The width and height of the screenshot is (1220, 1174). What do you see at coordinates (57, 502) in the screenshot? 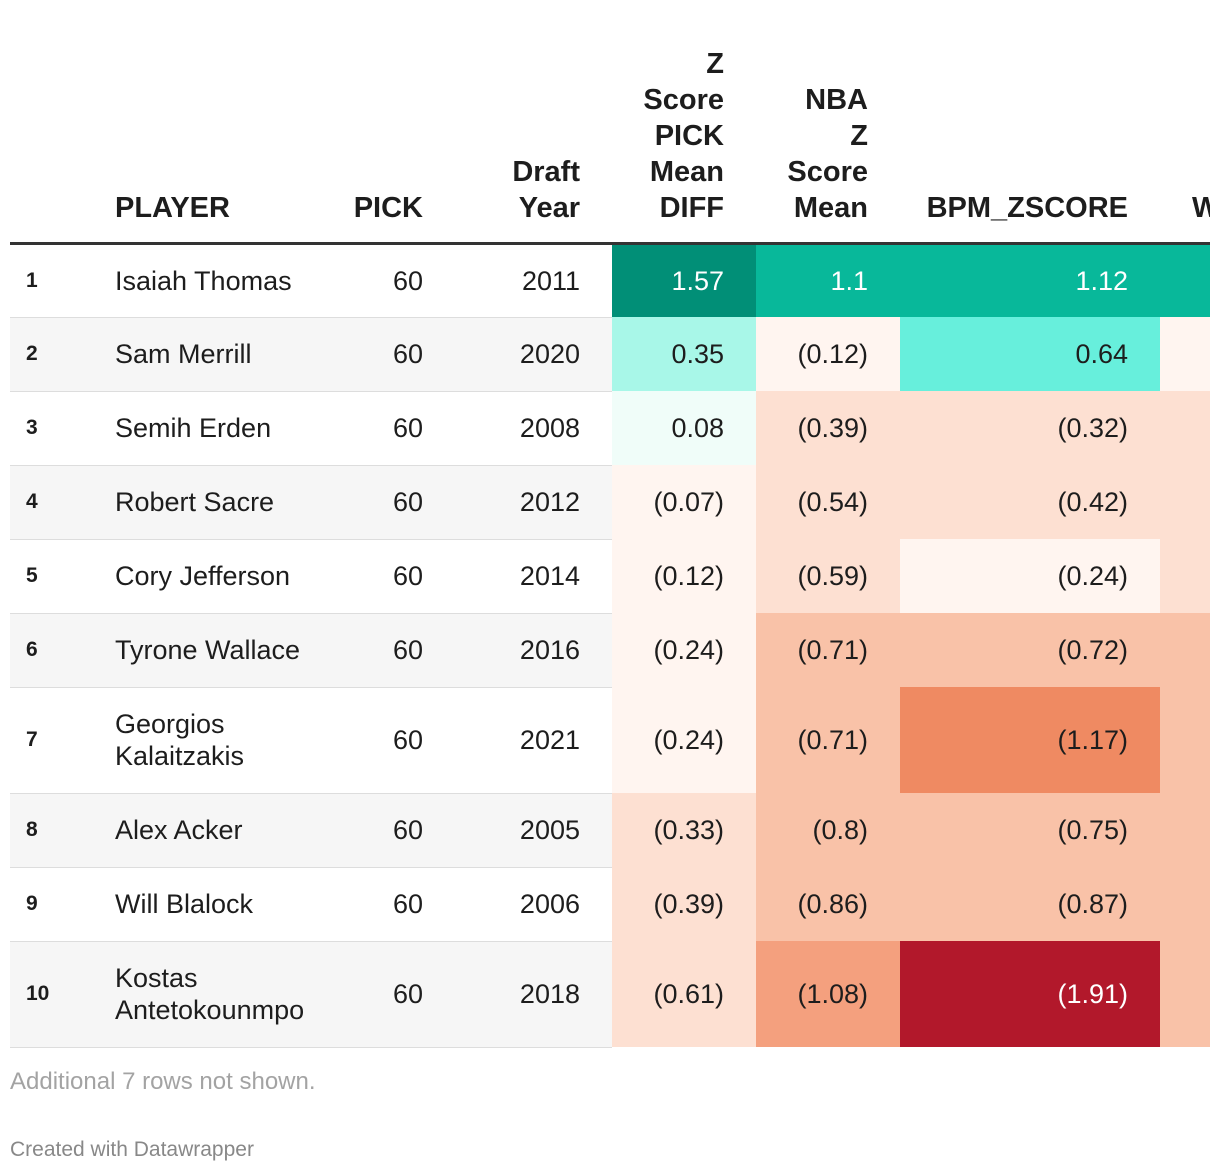
I see `cell-rank: 4` at bounding box center [57, 502].